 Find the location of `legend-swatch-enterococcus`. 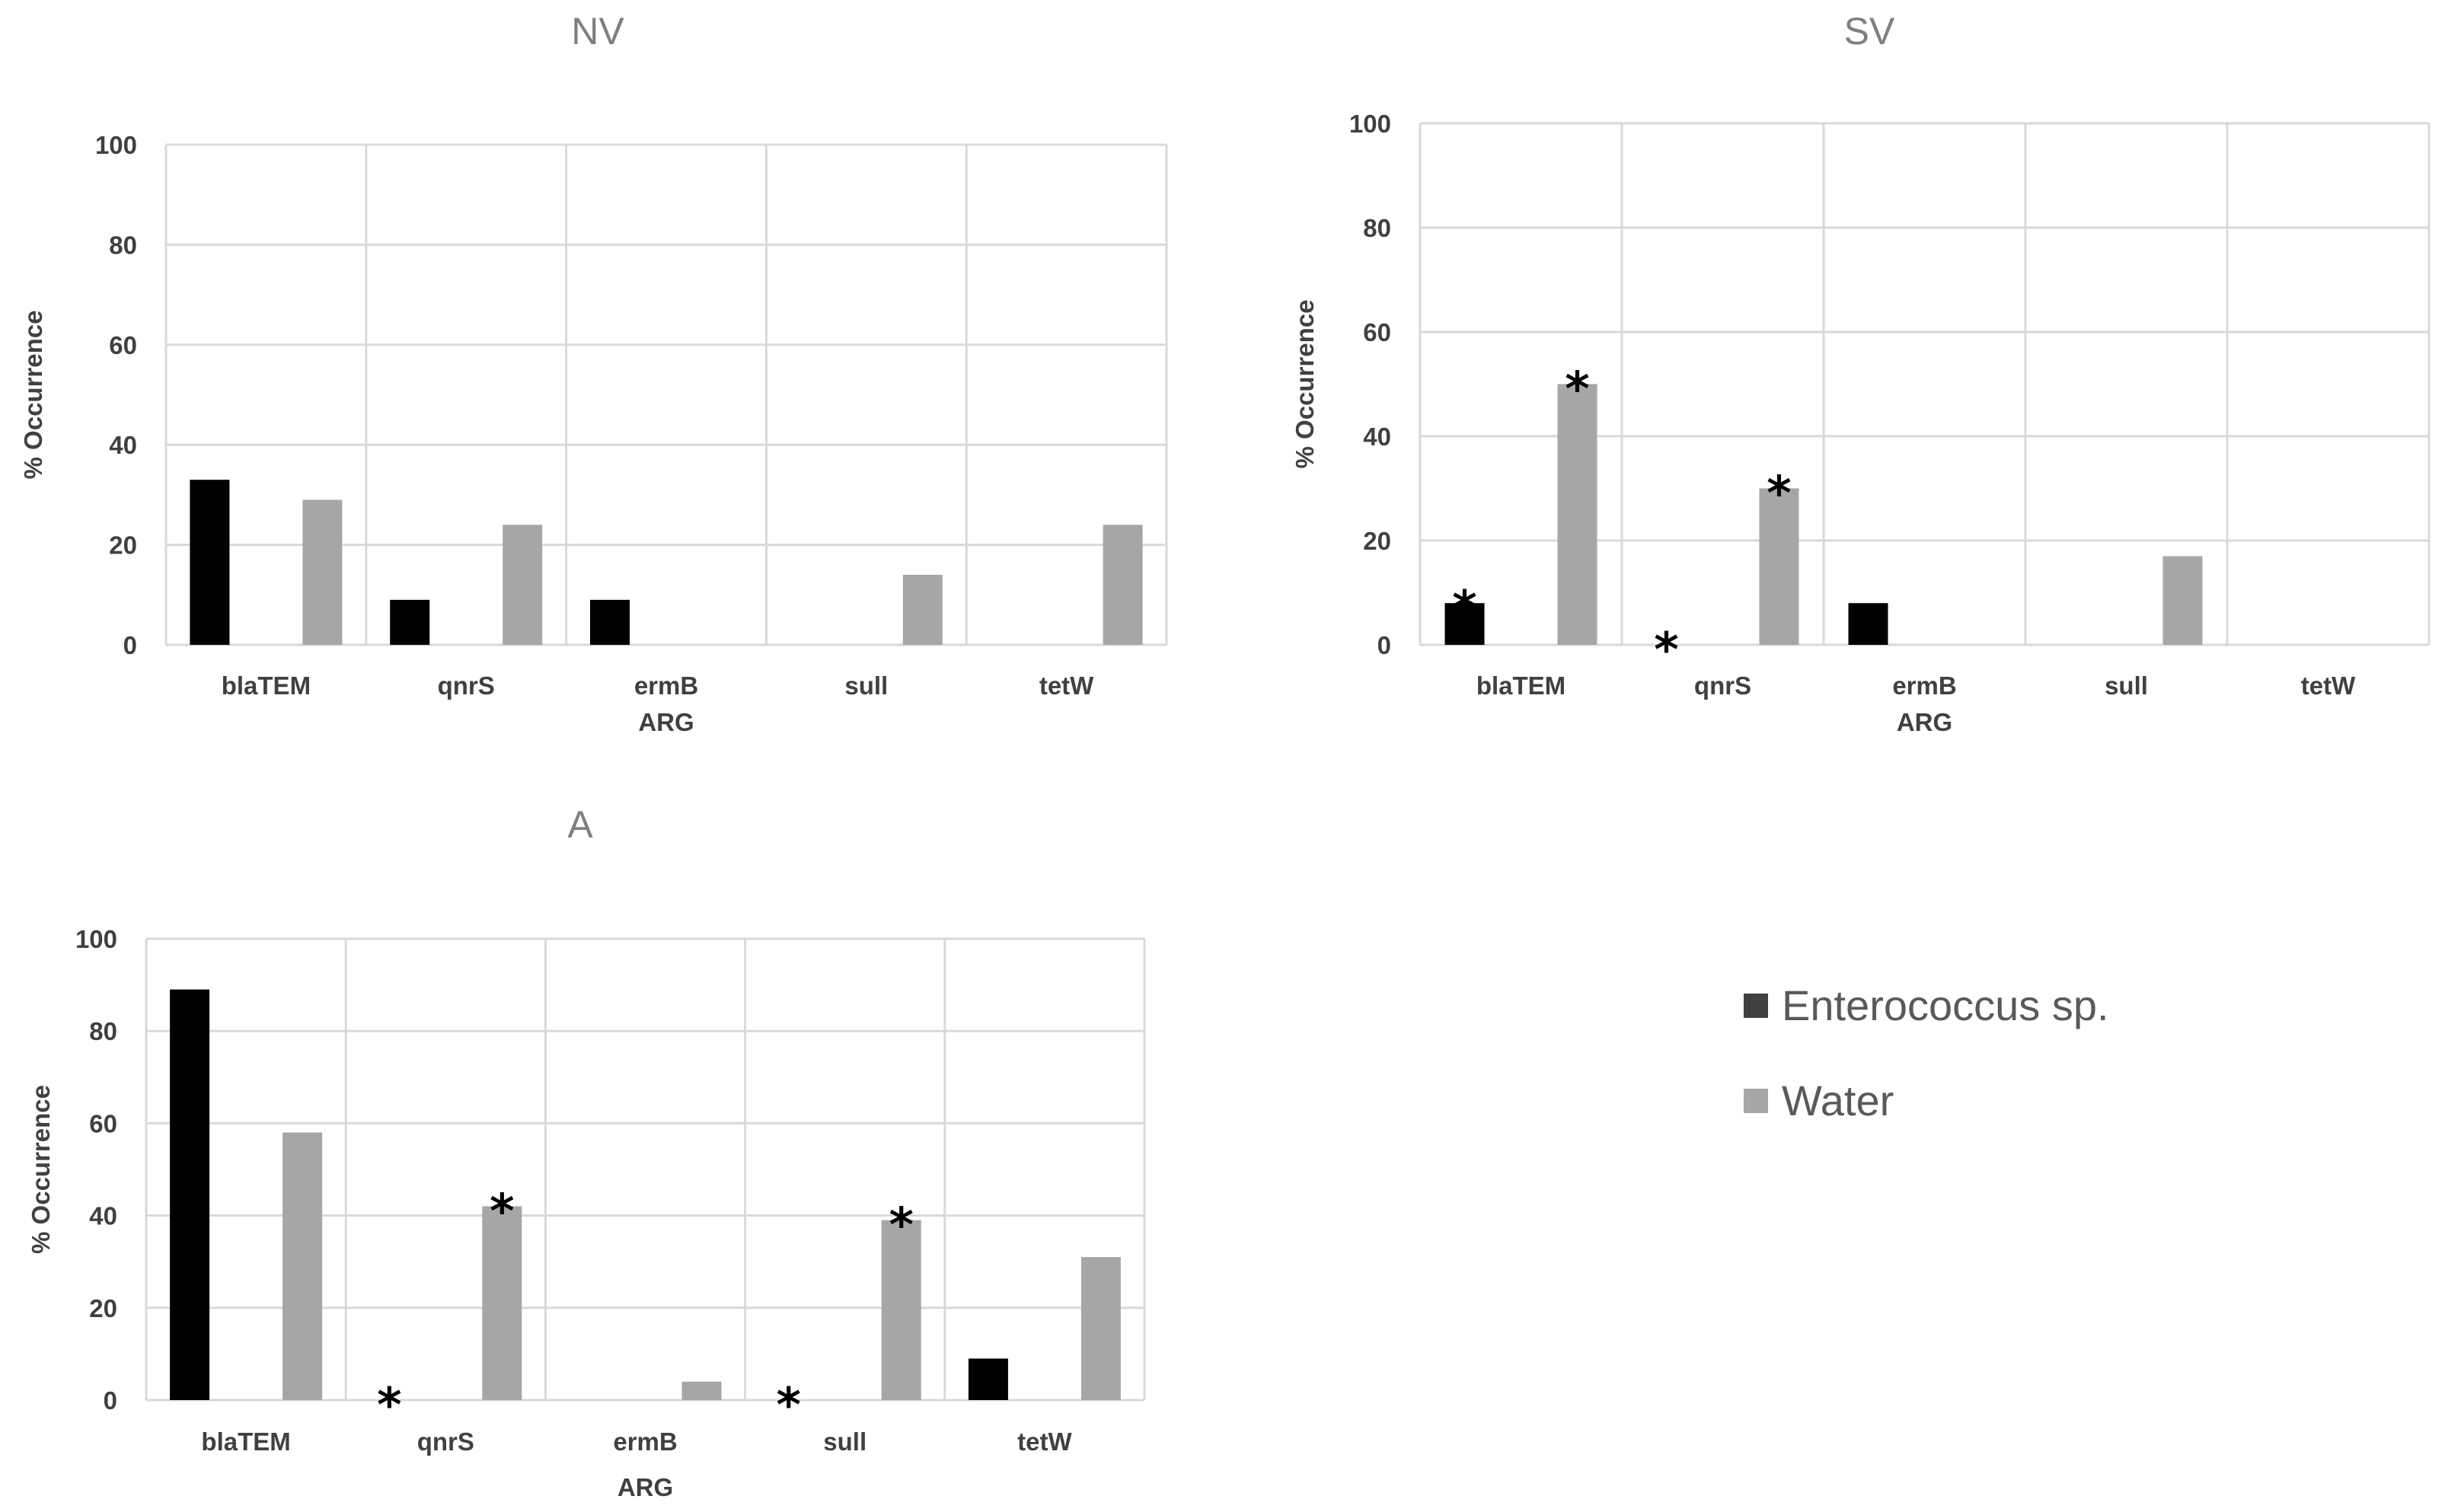

legend-swatch-enterococcus is located at coordinates (1756, 1006).